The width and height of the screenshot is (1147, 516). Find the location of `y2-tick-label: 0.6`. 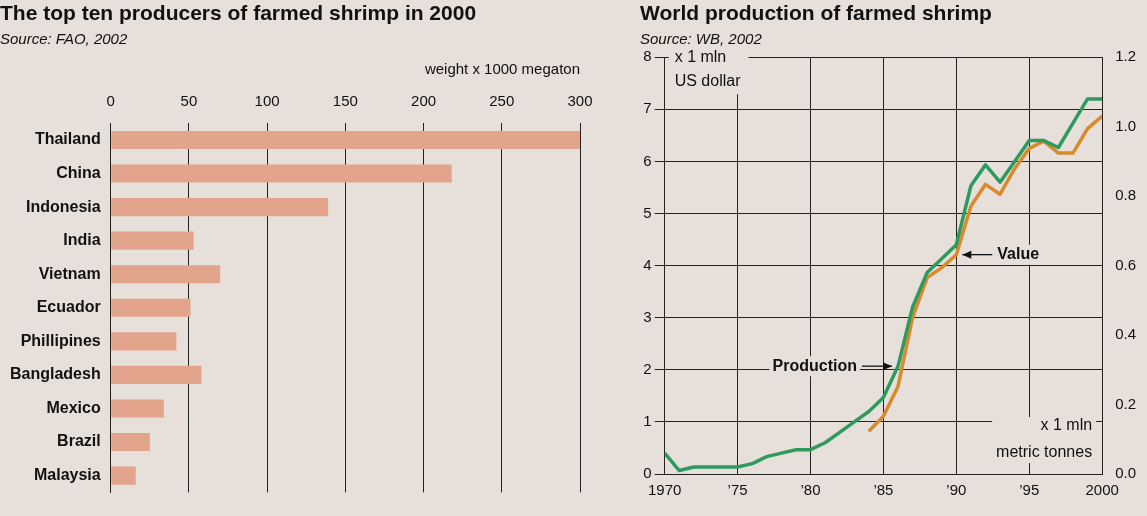

y2-tick-label: 0.6 is located at coordinates (1126, 264).